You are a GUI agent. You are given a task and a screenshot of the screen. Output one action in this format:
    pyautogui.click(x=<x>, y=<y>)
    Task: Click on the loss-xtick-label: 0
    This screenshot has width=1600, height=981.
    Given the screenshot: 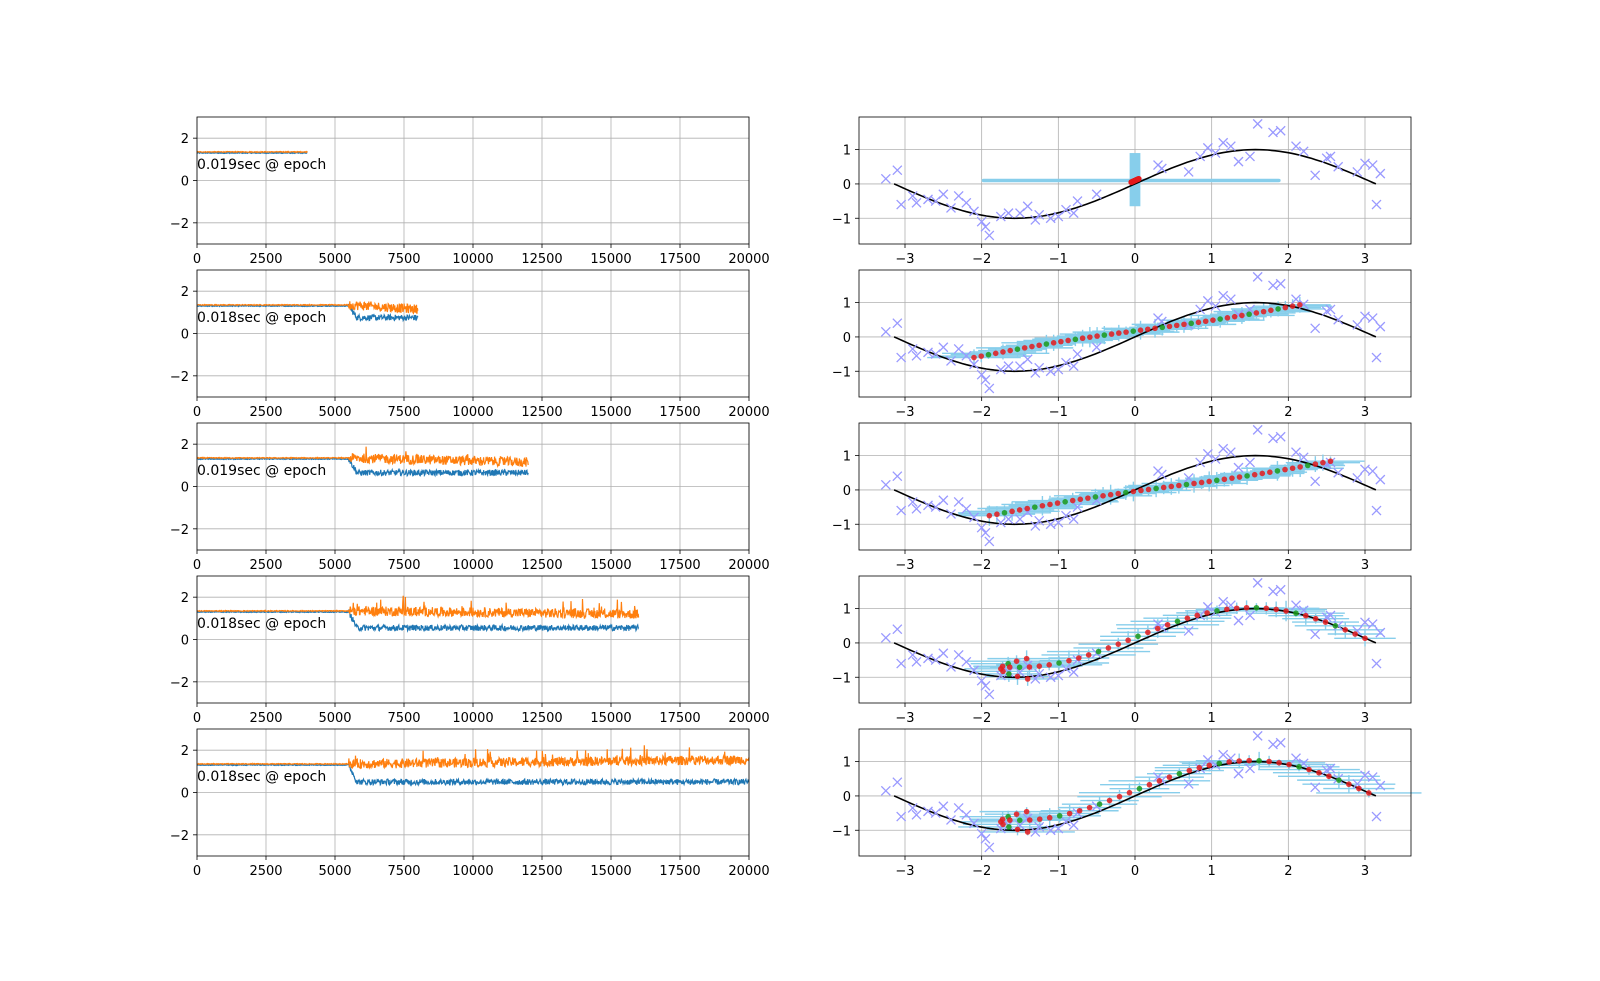 What is the action you would take?
    pyautogui.click(x=197, y=871)
    